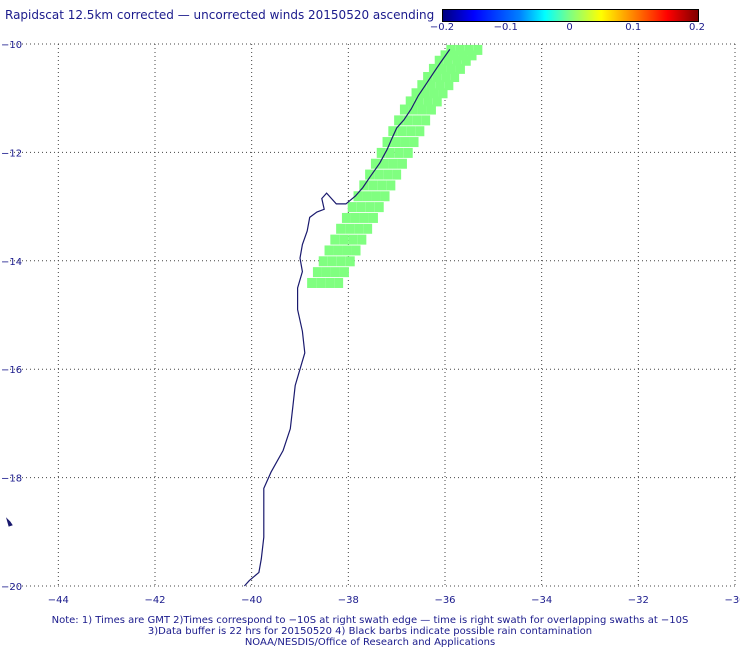  Describe the element at coordinates (11, 370) in the screenshot. I see `lat-label-3: −16` at that location.